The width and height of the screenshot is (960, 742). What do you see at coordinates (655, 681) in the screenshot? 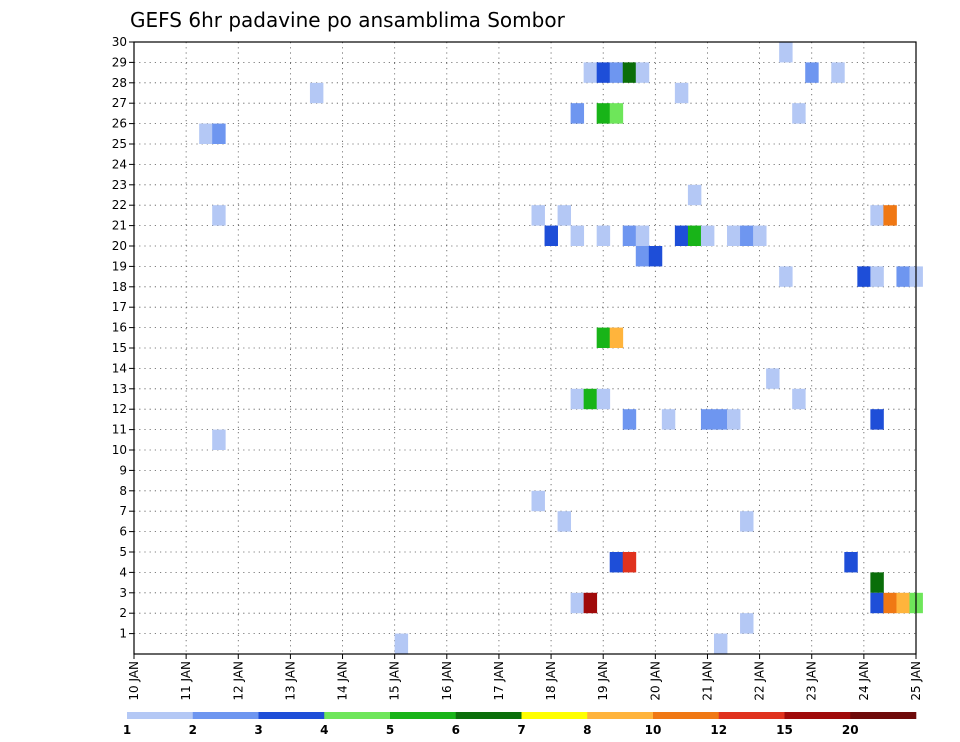
I see `x-tick-label: 20 JAN` at bounding box center [655, 681].